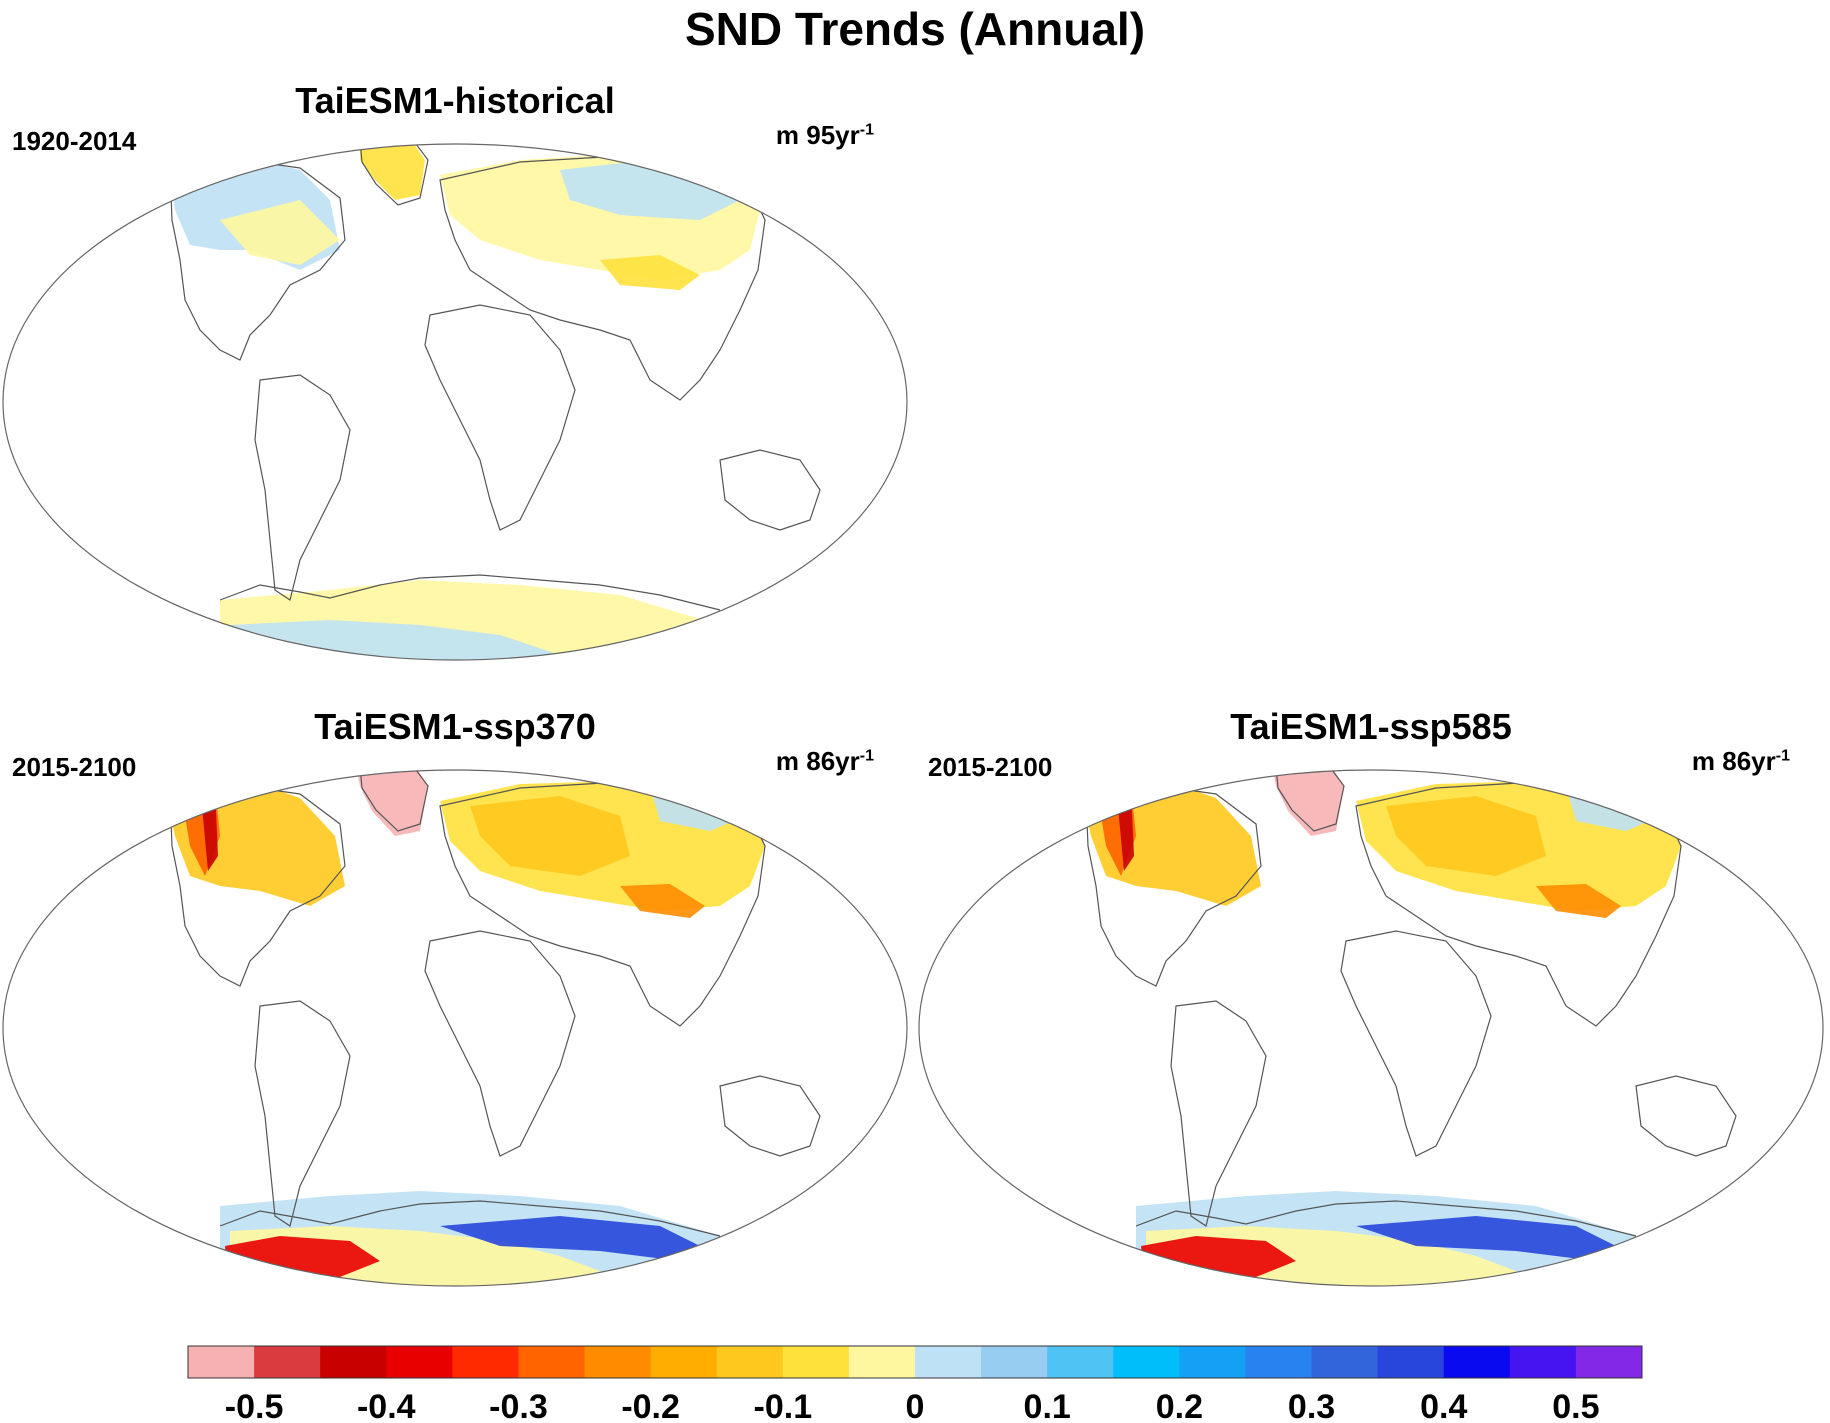 Image resolution: width=1830 pixels, height=1423 pixels. I want to click on colorbar-tick-label: -0.4, so click(386, 1405).